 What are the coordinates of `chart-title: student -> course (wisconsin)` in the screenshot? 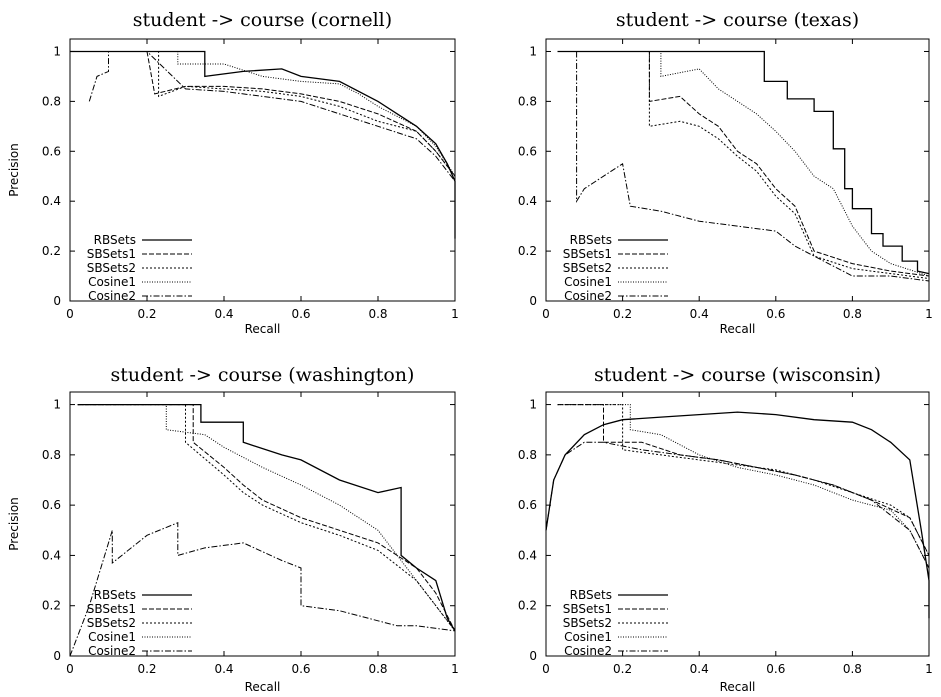 It's located at (737, 375).